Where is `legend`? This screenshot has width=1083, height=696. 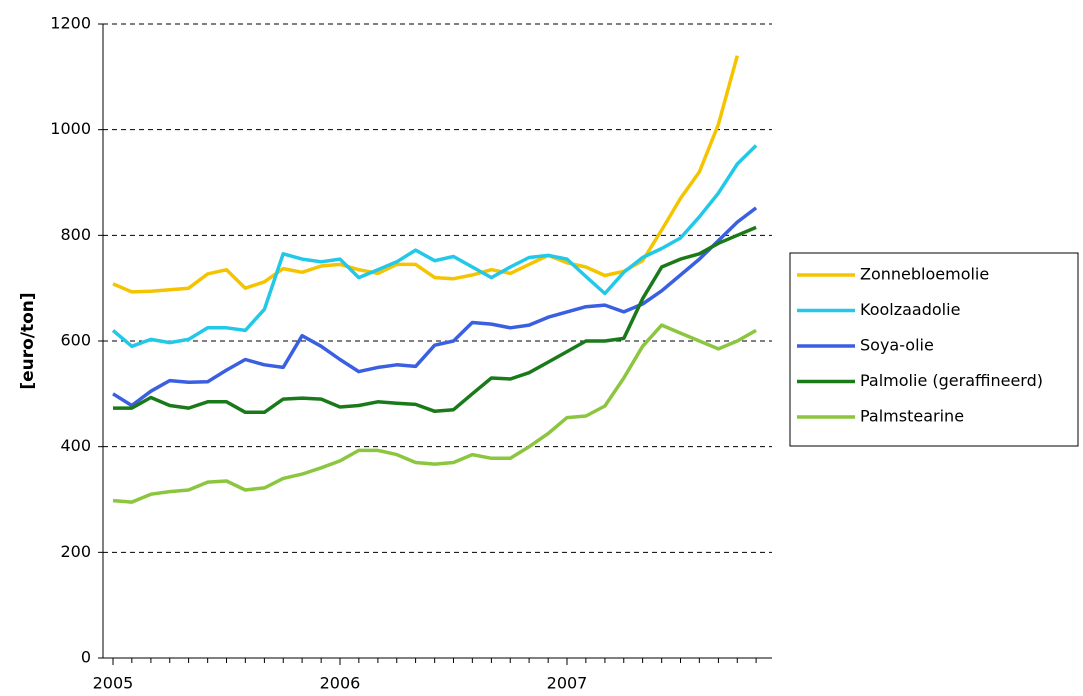 legend is located at coordinates (934, 349).